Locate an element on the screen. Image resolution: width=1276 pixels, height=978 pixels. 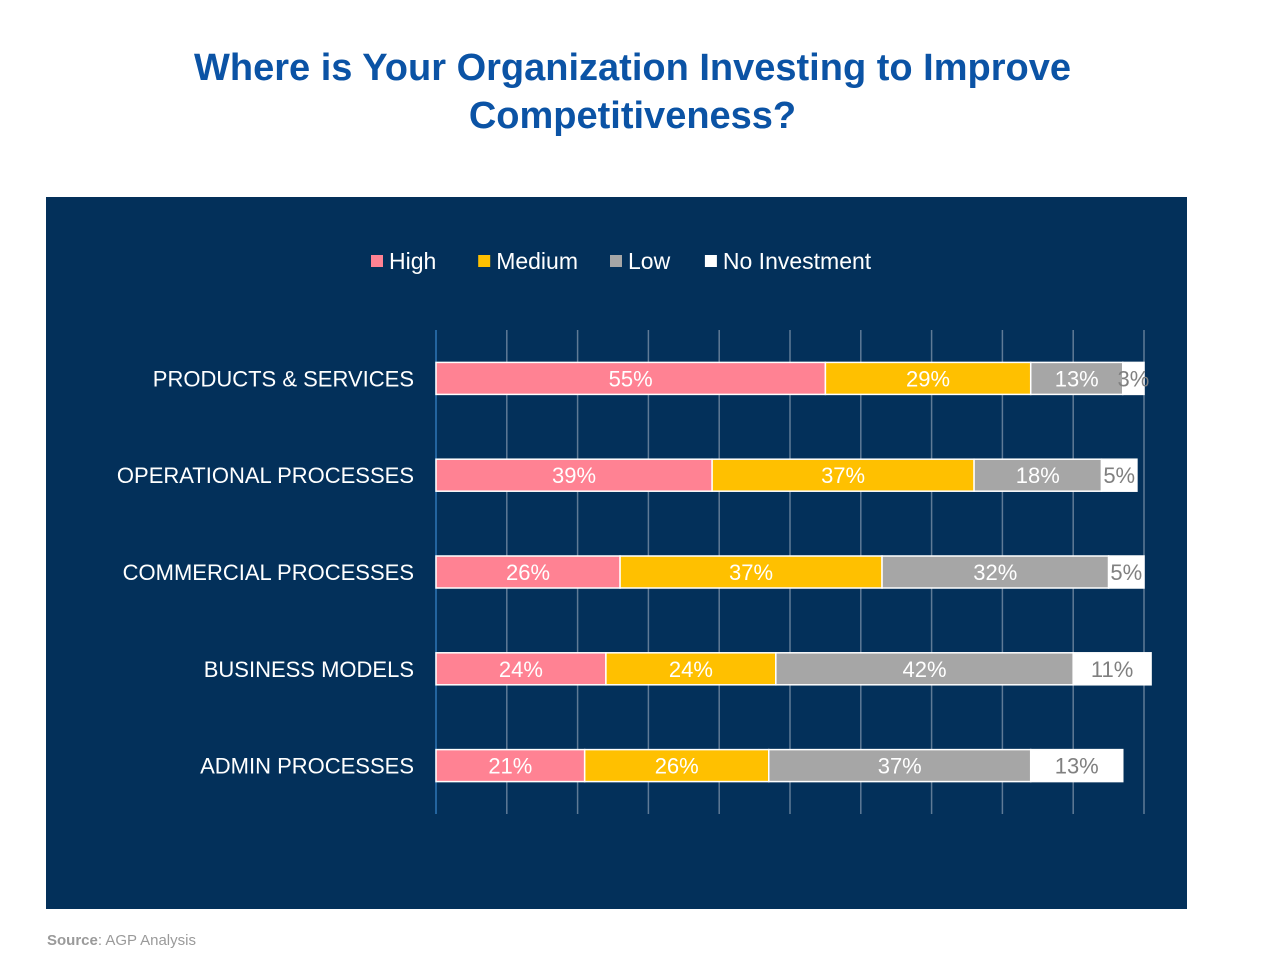
legend-swatch-high is located at coordinates (377, 261).